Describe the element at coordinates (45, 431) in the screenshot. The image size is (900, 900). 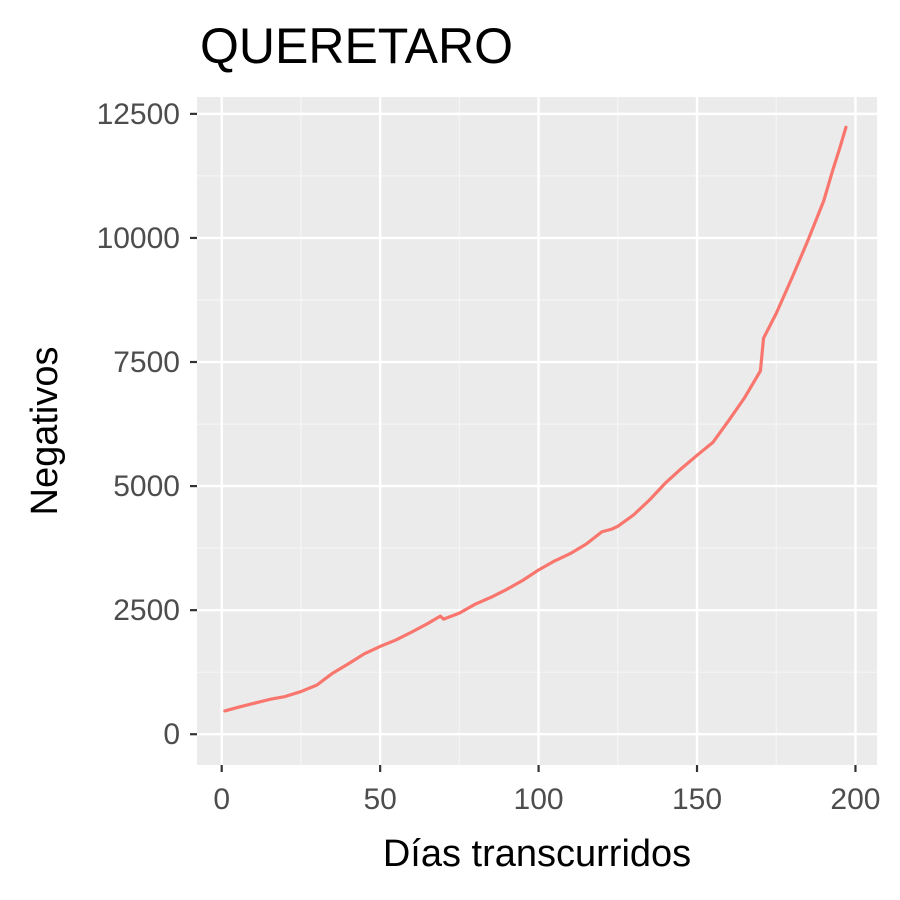
I see `y-axis-title: Negativos` at that location.